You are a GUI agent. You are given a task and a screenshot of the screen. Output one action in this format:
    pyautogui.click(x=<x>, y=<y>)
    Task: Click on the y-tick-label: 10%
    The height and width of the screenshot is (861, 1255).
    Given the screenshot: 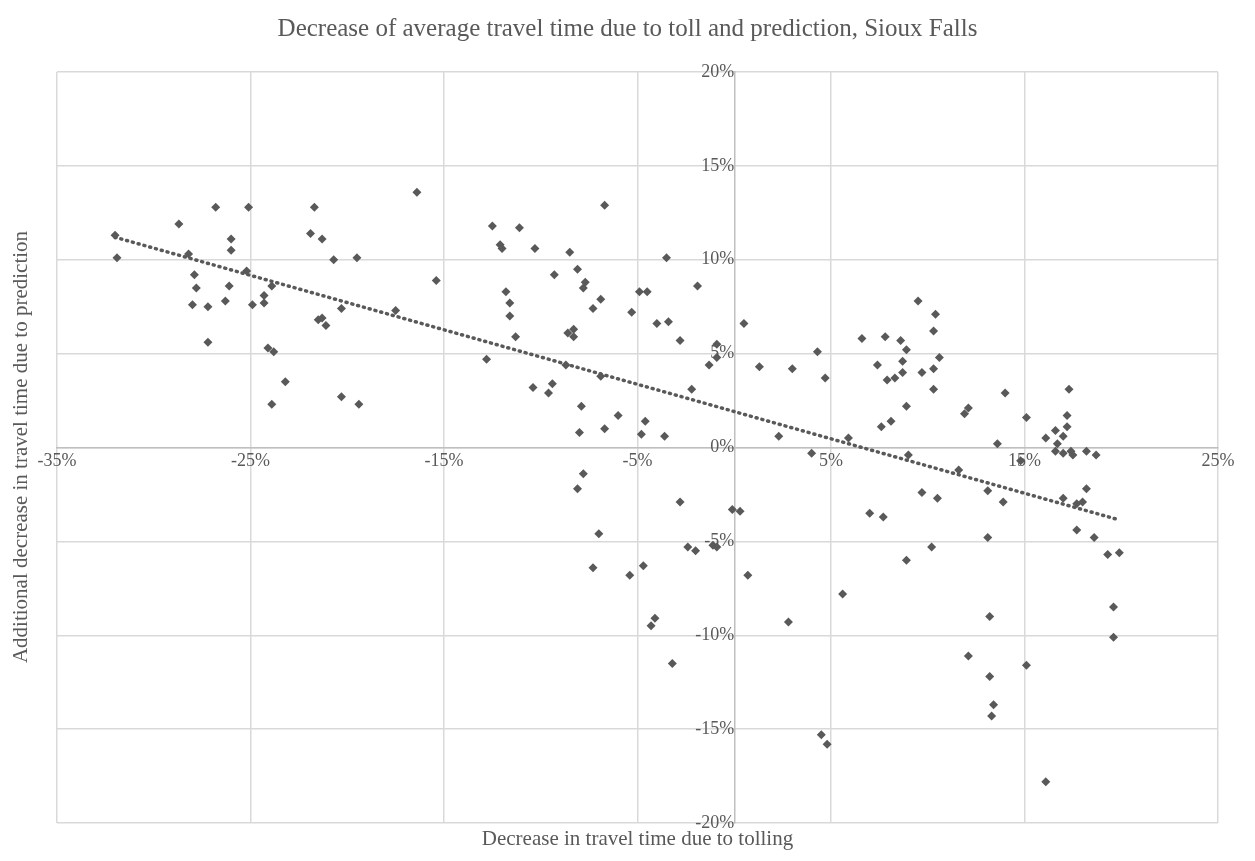 What is the action you would take?
    pyautogui.click(x=718, y=258)
    